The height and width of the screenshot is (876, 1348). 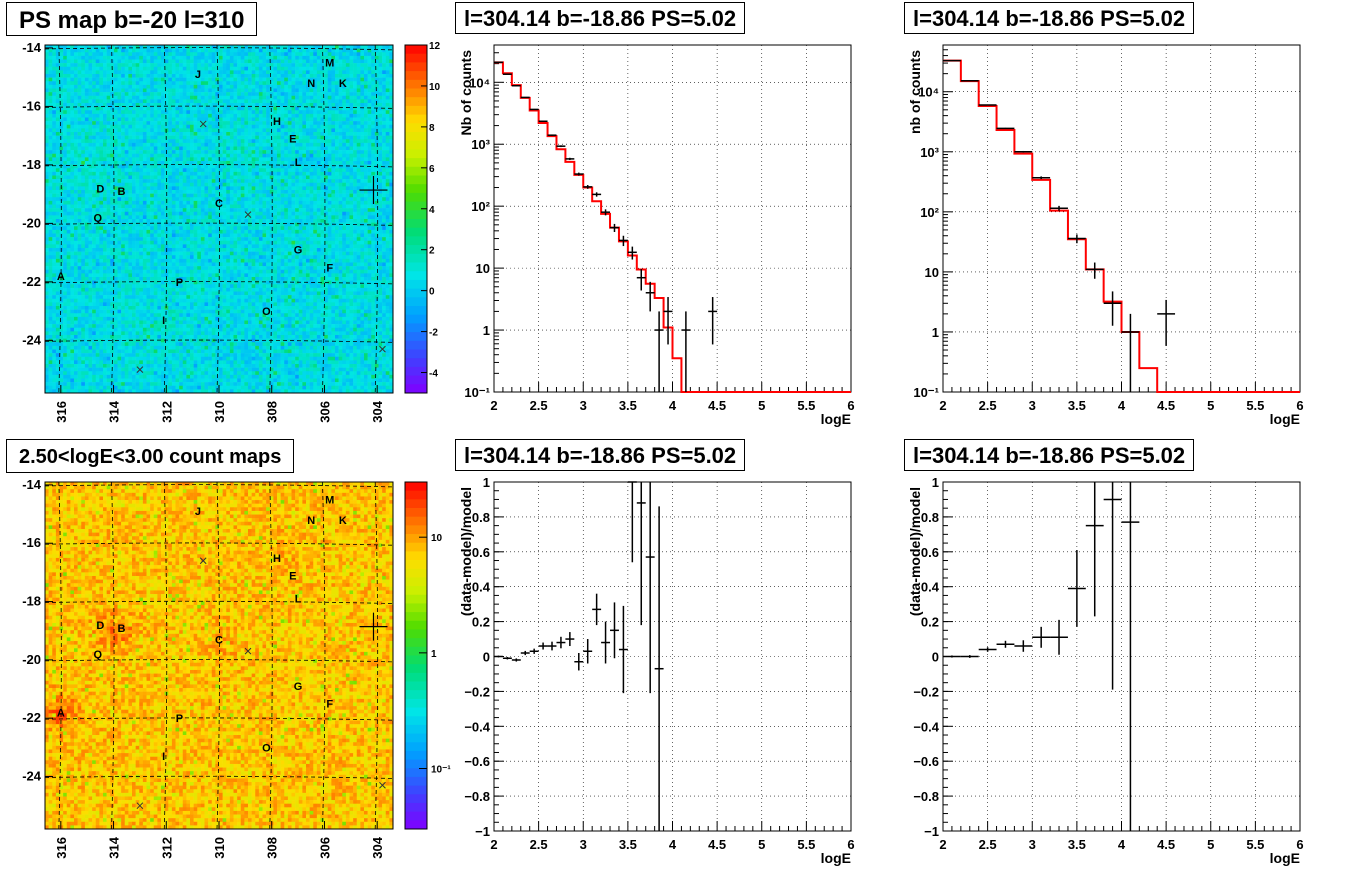 I want to click on y-tick-label: 10², so click(x=929, y=212).